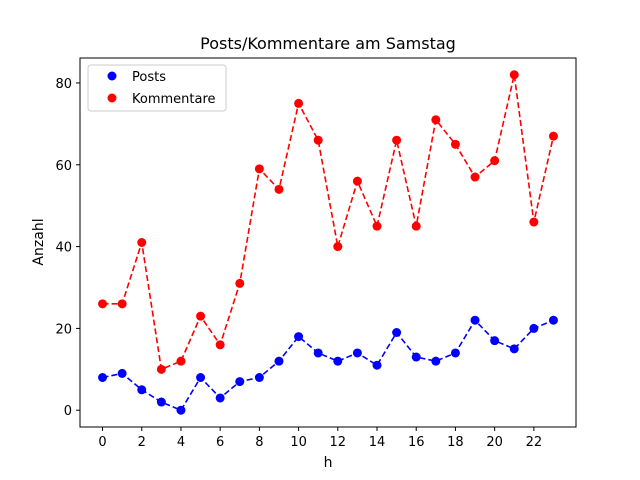 The image size is (640, 480). Describe the element at coordinates (63, 329) in the screenshot. I see `y-tick-label: 20` at that location.